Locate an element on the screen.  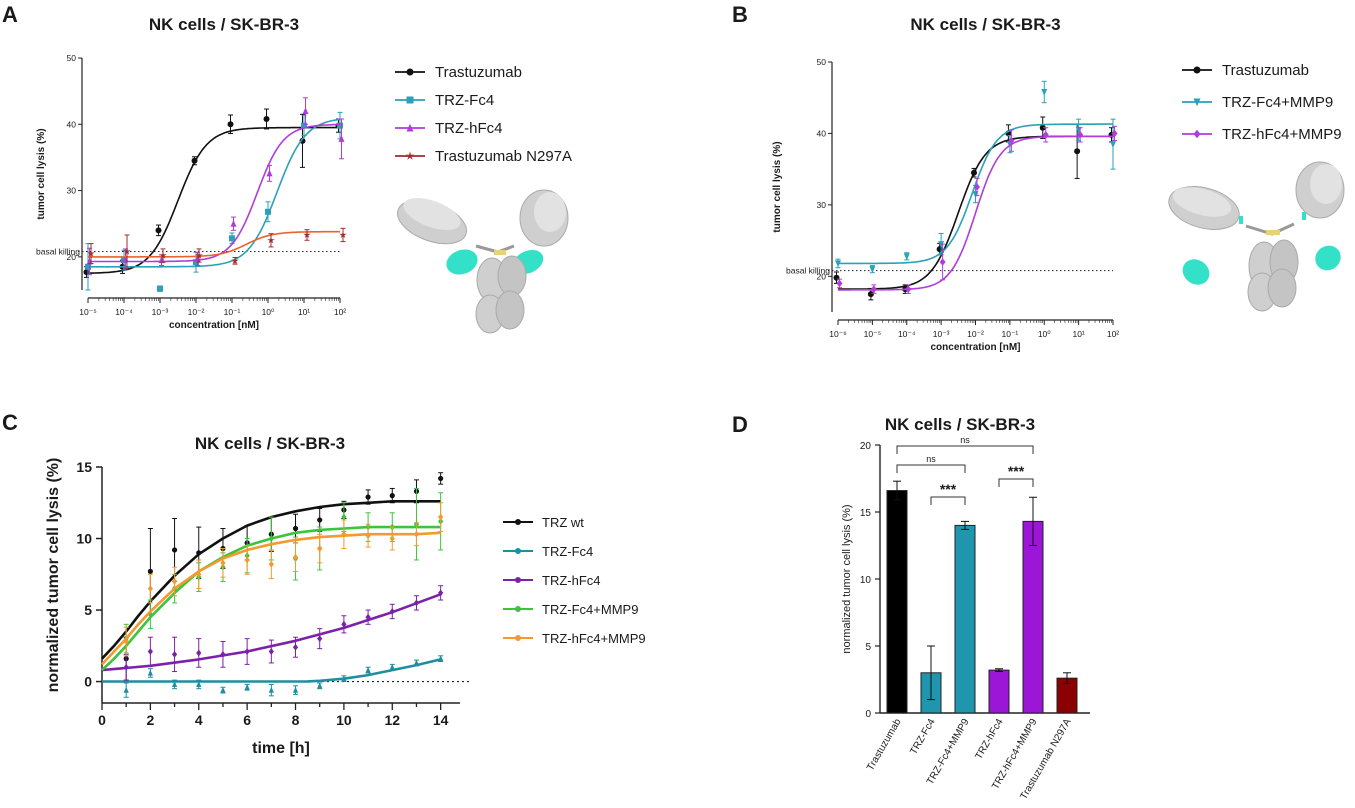
y-tick-label: 20 is located at coordinates (866, 446).